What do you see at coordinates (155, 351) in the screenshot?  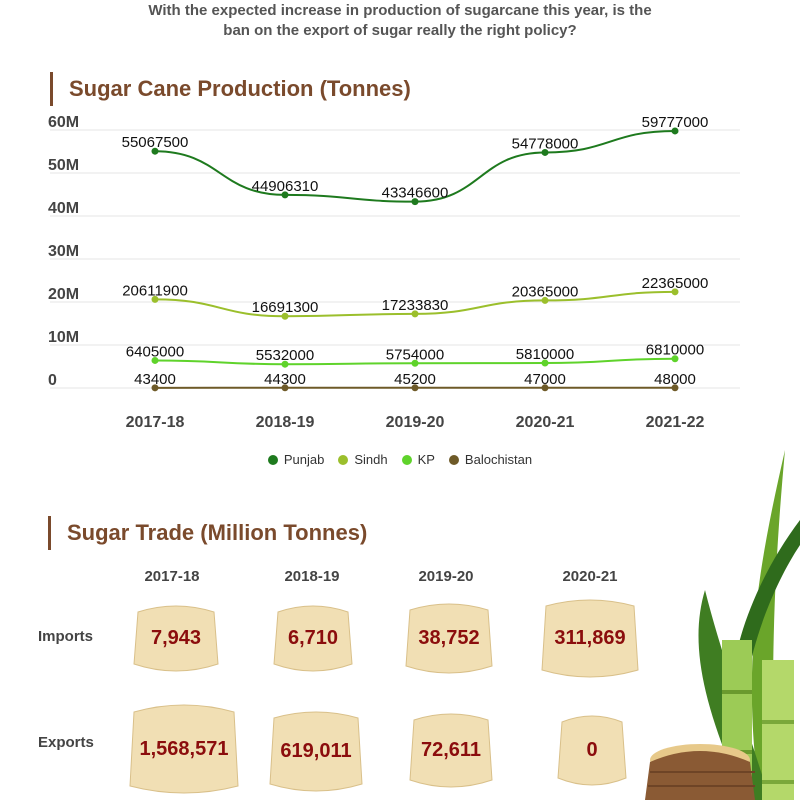 I see `data-label-kp-2017-18: 6405000` at bounding box center [155, 351].